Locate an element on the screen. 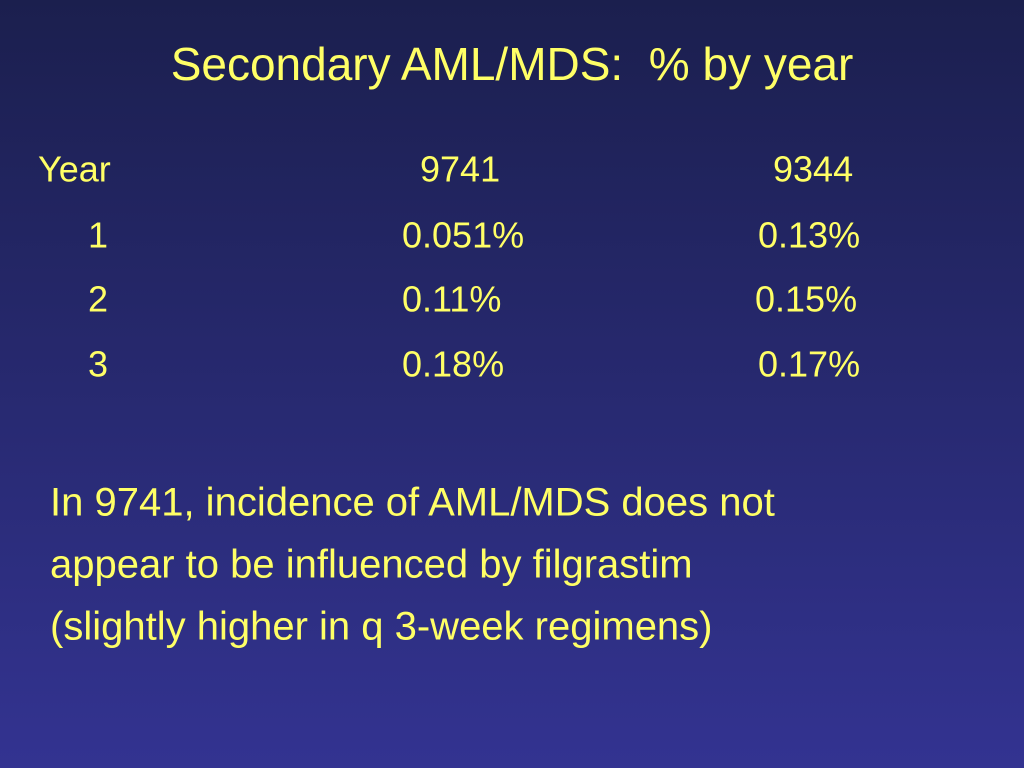 This screenshot has width=1024, height=768. table-cell: 0.15% is located at coordinates (806, 299).